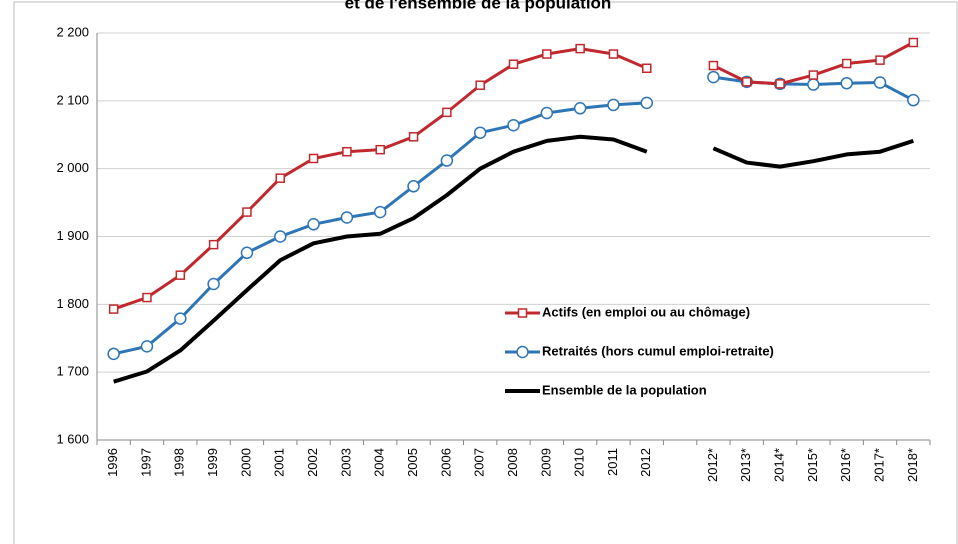 This screenshot has width=958, height=544. What do you see at coordinates (912, 465) in the screenshot?
I see `x-tick-label: 2018*` at bounding box center [912, 465].